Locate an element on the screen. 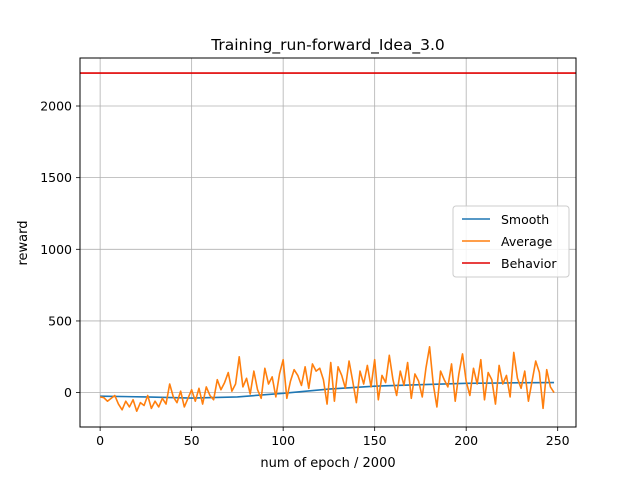 Image resolution: width=640 pixels, height=480 pixels. y-tick-label: 0 is located at coordinates (68, 392).